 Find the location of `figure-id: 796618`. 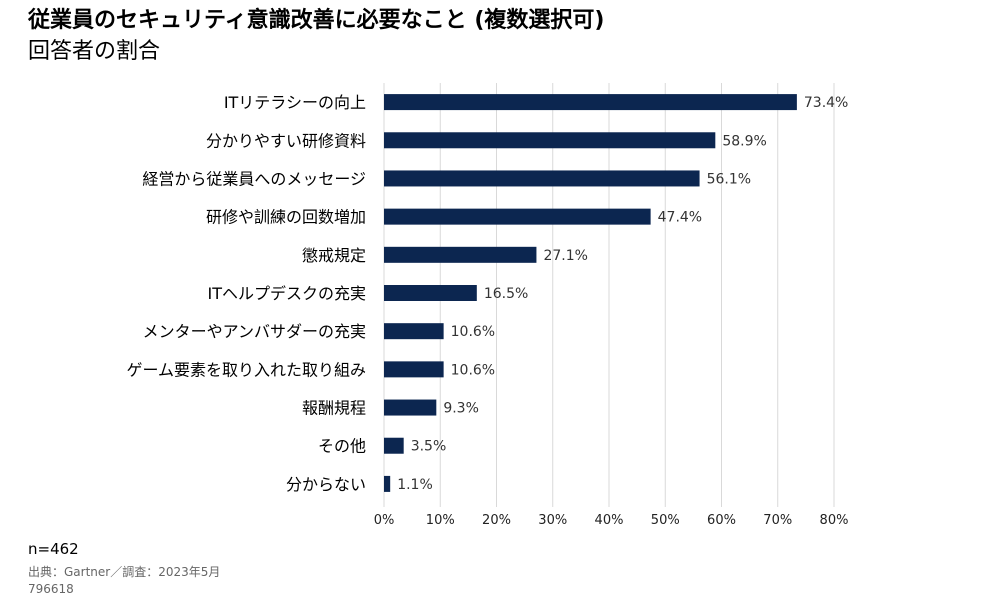

figure-id: 796618 is located at coordinates (51, 589).